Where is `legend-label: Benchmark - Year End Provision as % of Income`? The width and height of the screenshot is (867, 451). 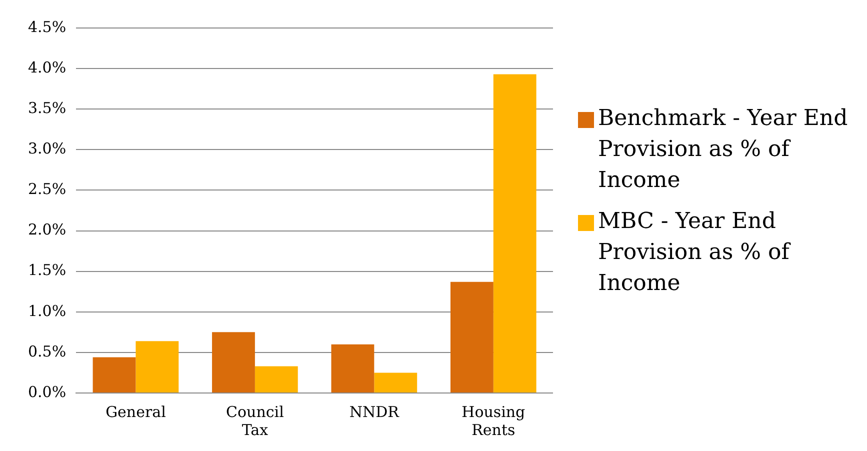
legend-label: Benchmark - Year End Provision as % of Income is located at coordinates (723, 149).